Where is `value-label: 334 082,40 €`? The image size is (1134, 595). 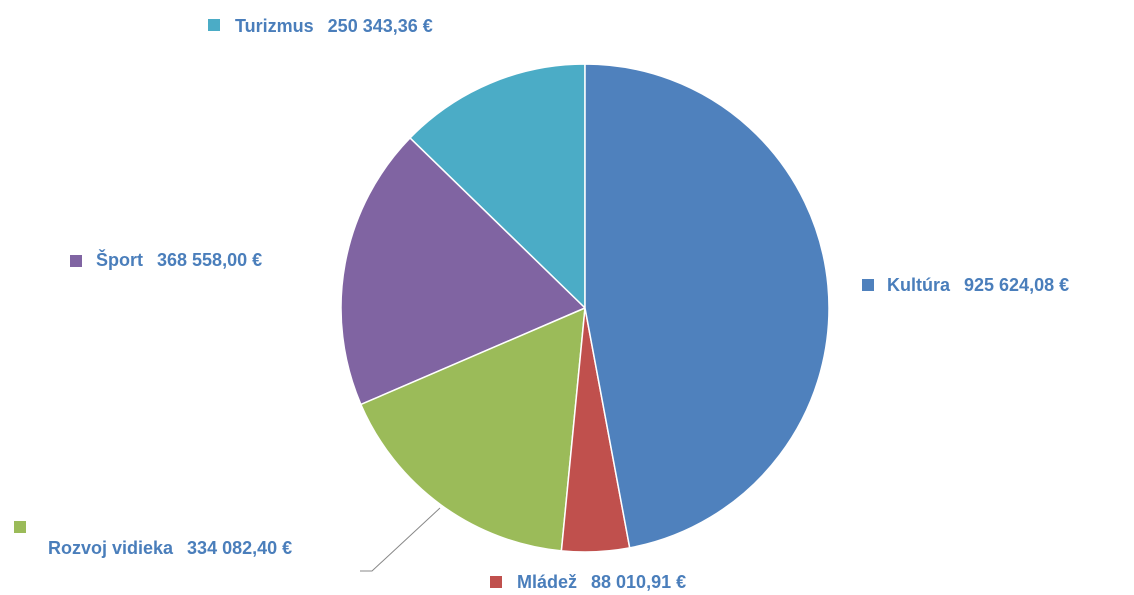 value-label: 334 082,40 € is located at coordinates (240, 548).